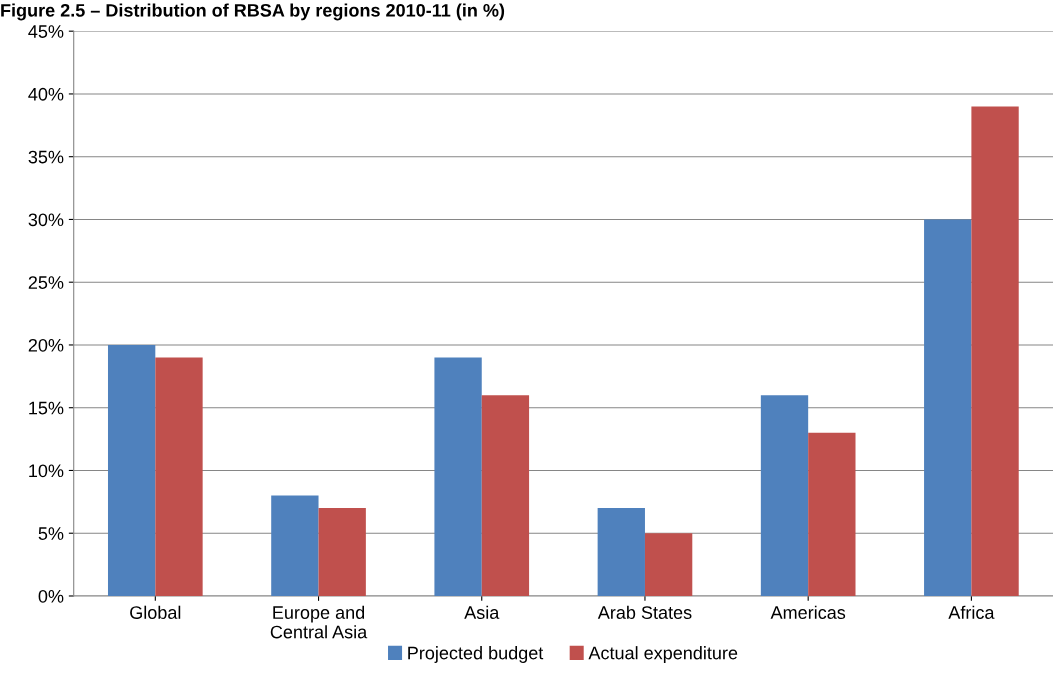 The image size is (1053, 693). What do you see at coordinates (51, 596) in the screenshot?
I see `y-tick-label: 0%` at bounding box center [51, 596].